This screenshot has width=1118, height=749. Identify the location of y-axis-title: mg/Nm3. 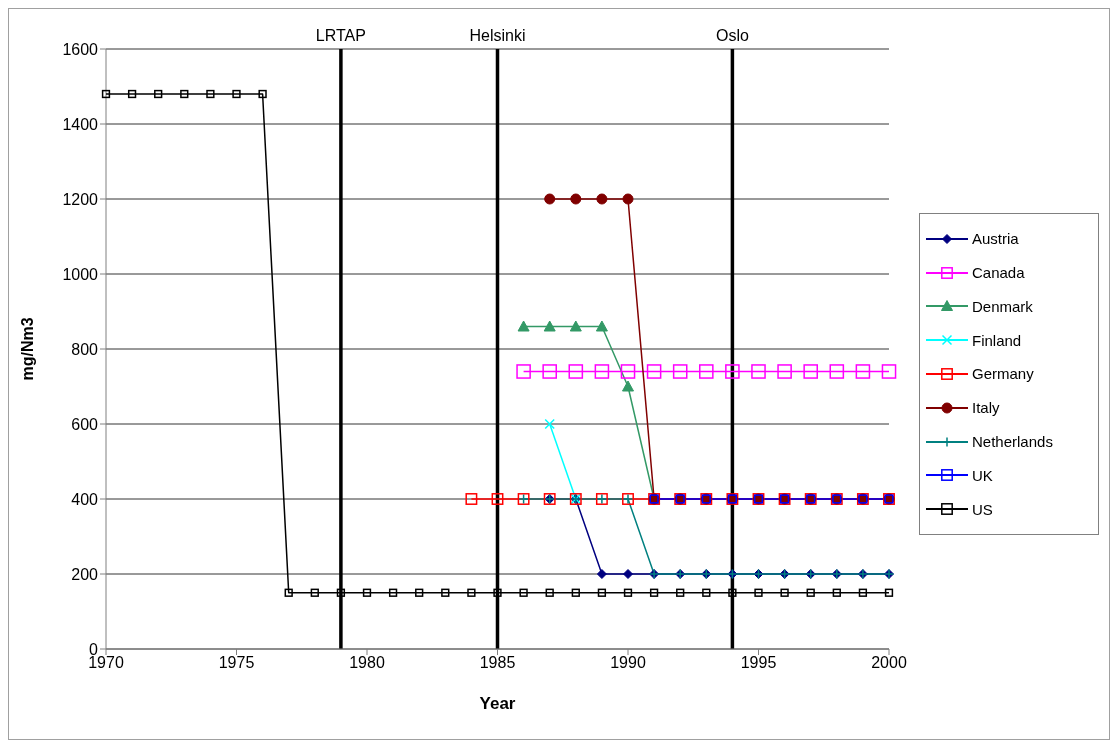
(27, 349).